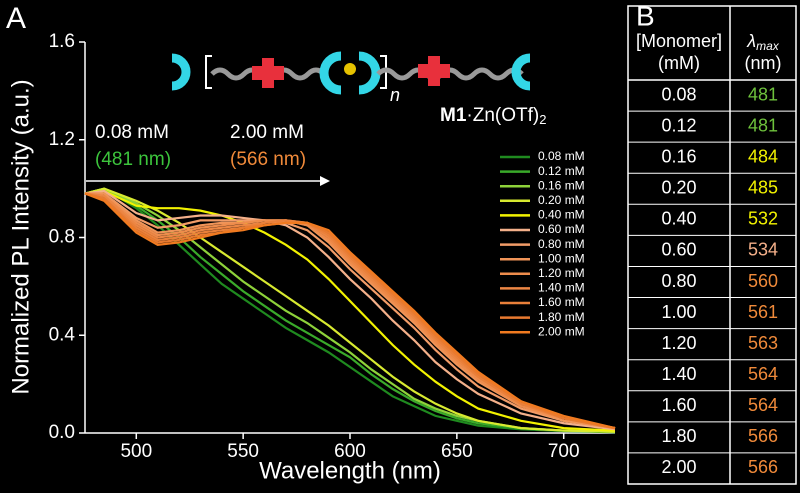 The width and height of the screenshot is (800, 493). What do you see at coordinates (751, 41) in the screenshot?
I see `lambda-symbol: λ` at bounding box center [751, 41].